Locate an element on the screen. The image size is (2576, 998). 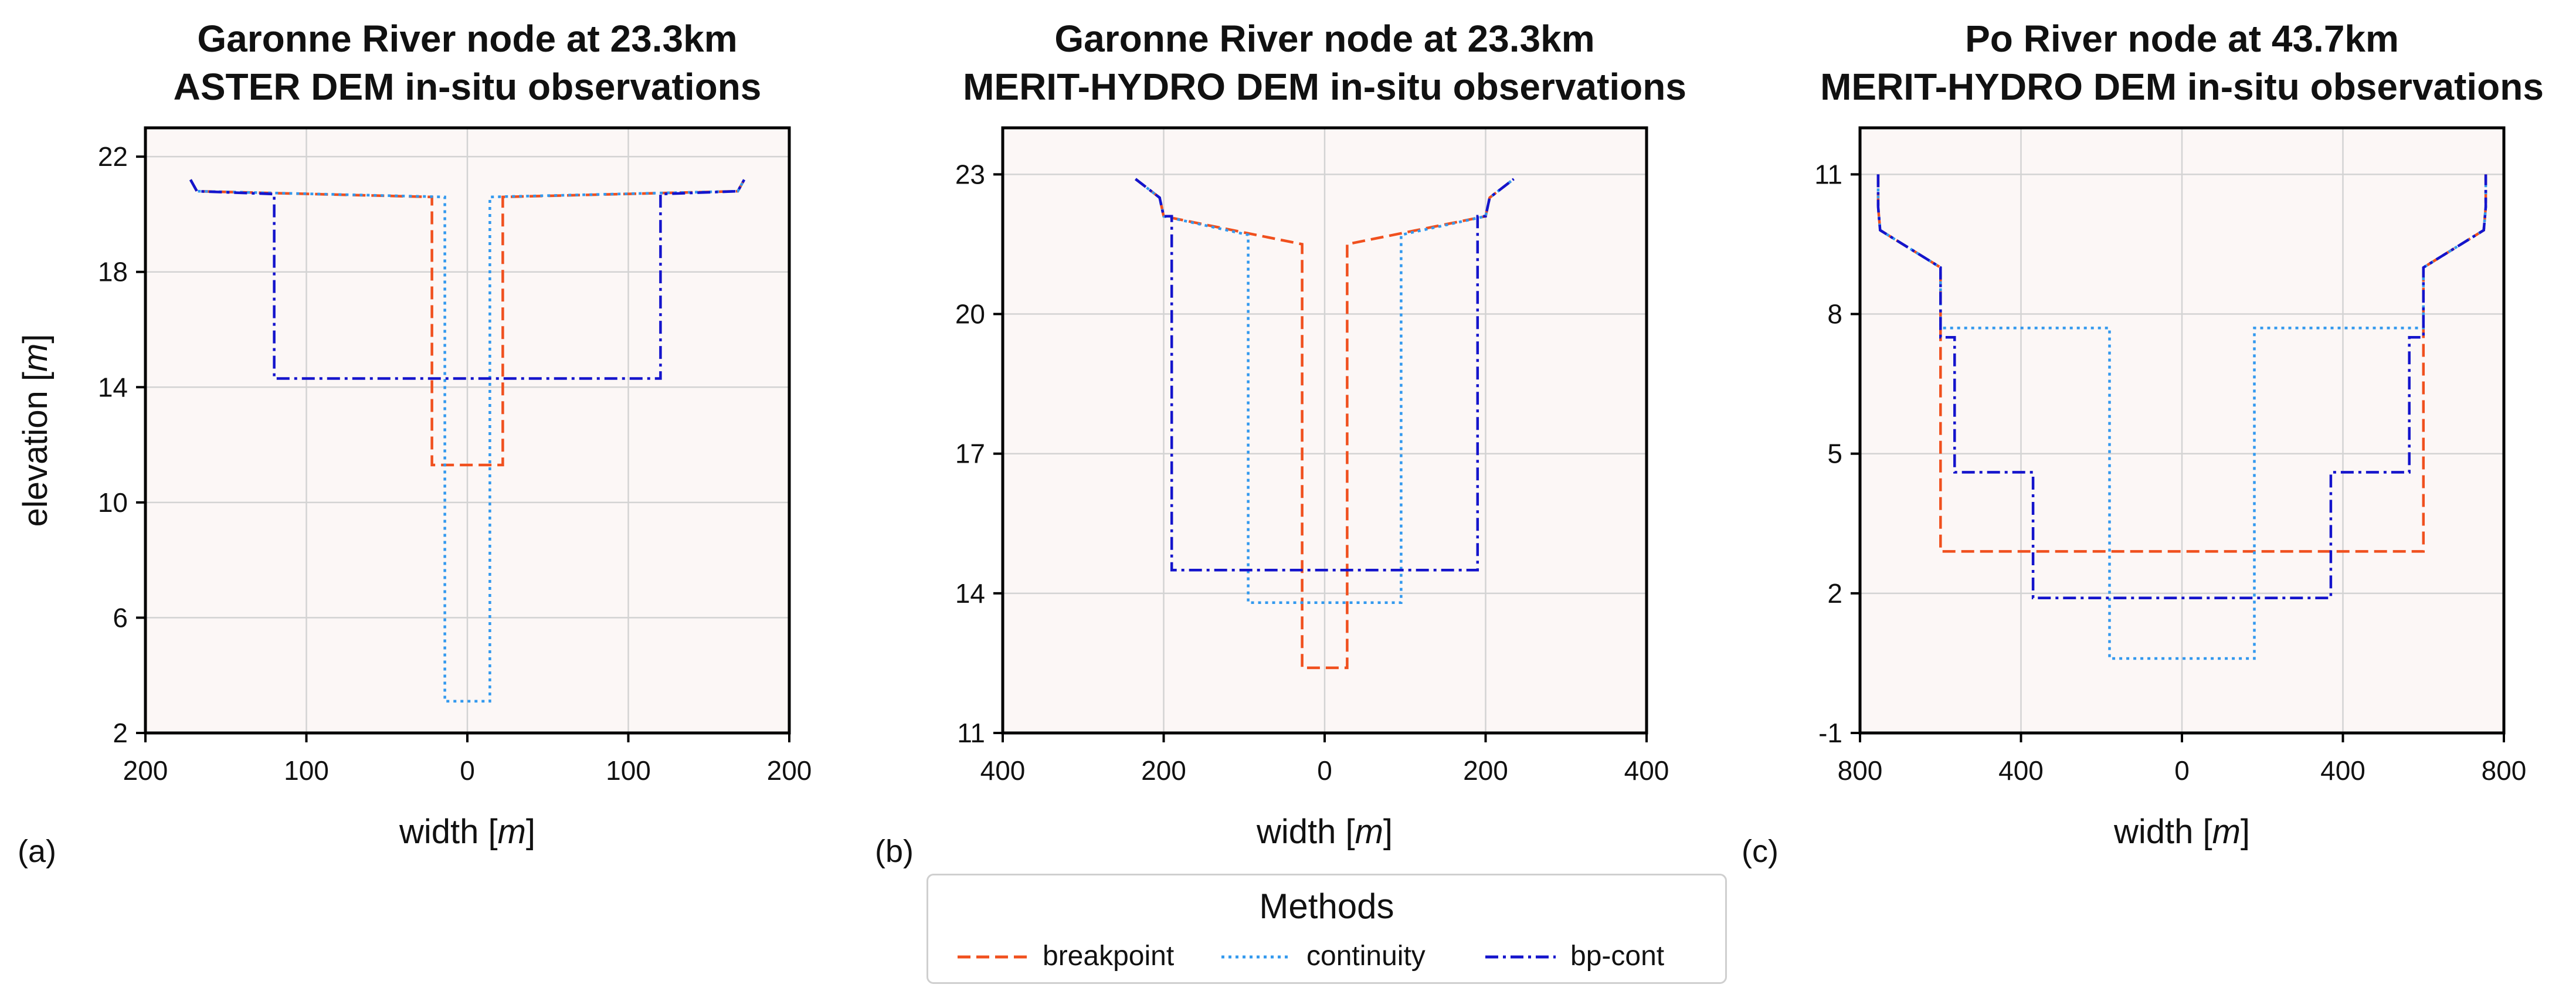
legend-label-bp-cont: bp-cont is located at coordinates (1617, 957).